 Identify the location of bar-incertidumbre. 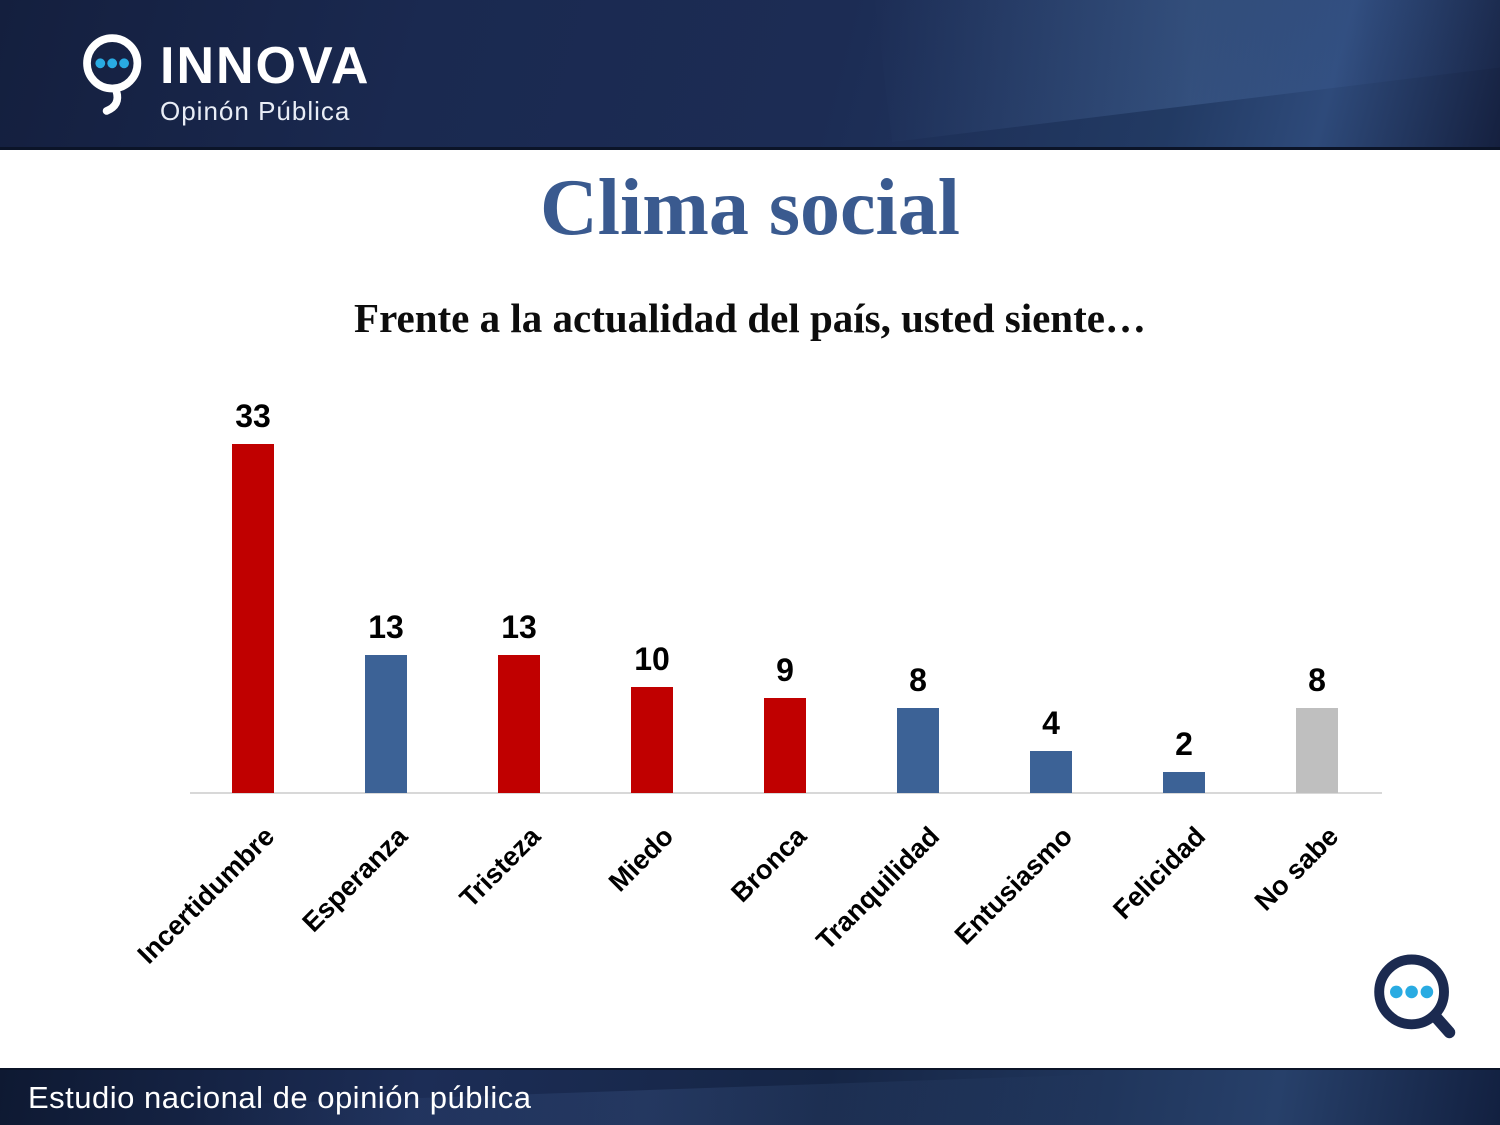
(253, 618).